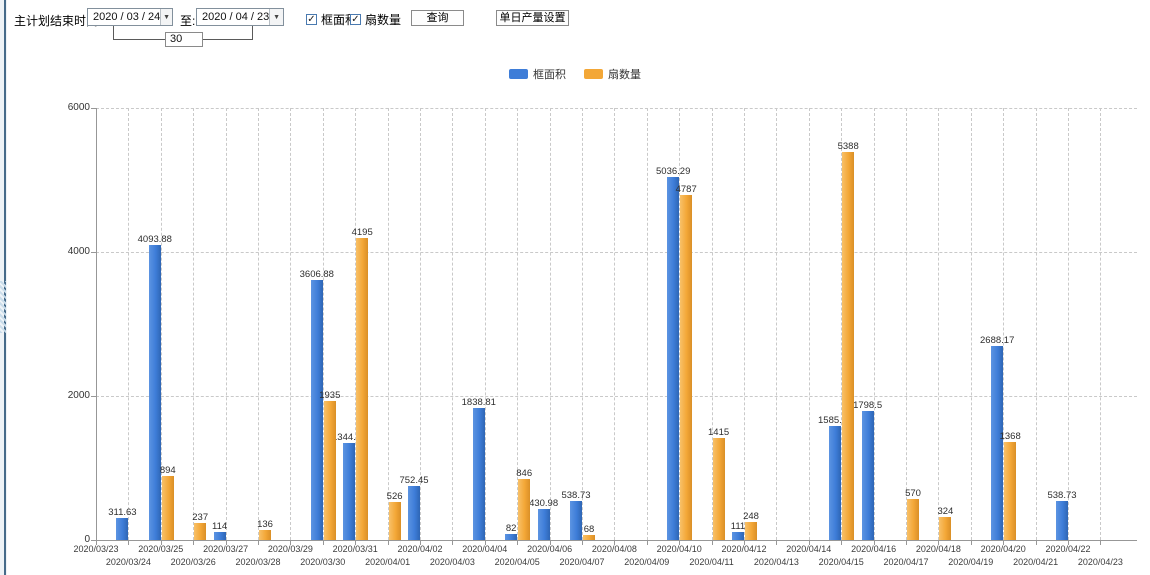 This screenshot has width=1150, height=575. Describe the element at coordinates (420, 549) in the screenshot. I see `x-axis-label: 2020/04/02` at that location.